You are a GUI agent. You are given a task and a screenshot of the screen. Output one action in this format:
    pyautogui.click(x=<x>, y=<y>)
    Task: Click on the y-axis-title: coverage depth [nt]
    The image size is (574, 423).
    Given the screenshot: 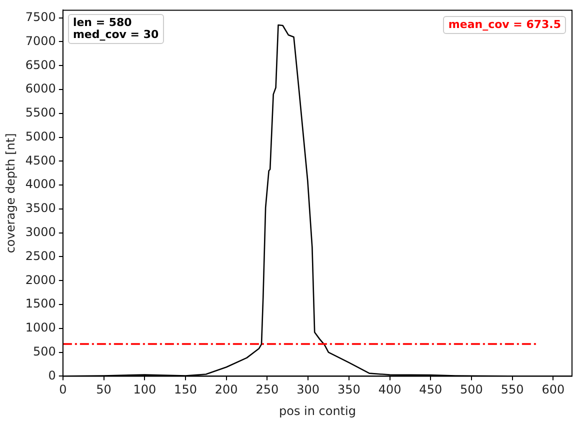 What is the action you would take?
    pyautogui.click(x=10, y=193)
    